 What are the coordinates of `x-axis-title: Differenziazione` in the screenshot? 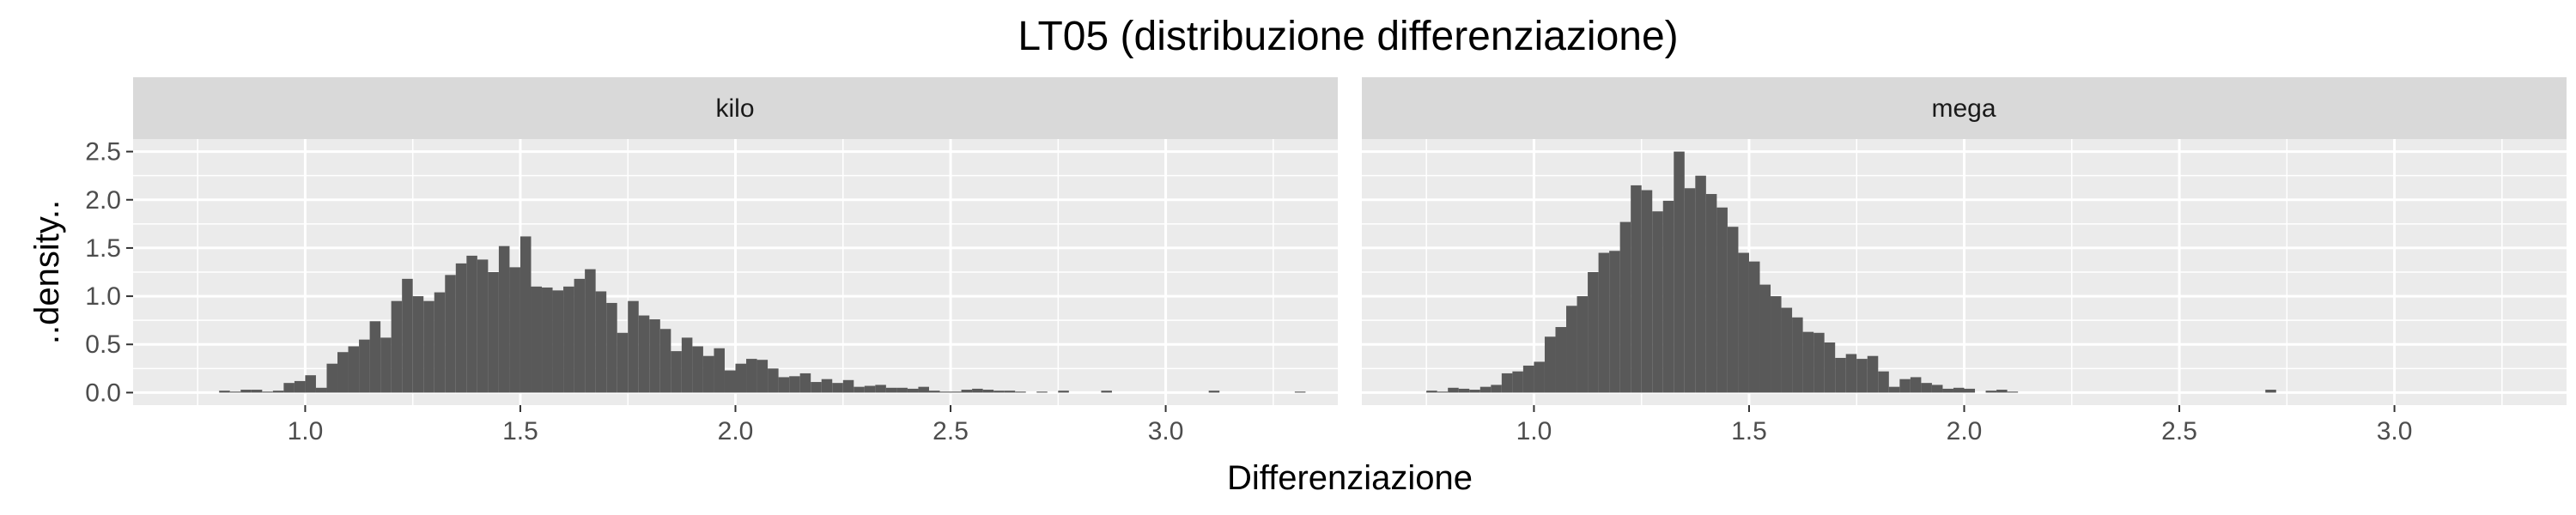 It's located at (1350, 478).